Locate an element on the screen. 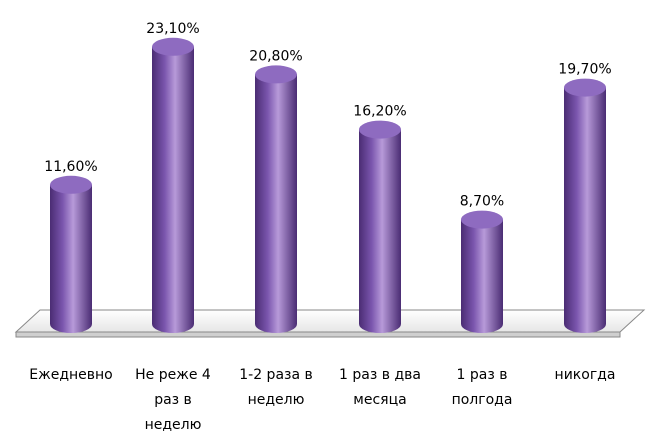 Image resolution: width=656 pixels, height=431 pixels. value-label: 11,60% is located at coordinates (70, 167).